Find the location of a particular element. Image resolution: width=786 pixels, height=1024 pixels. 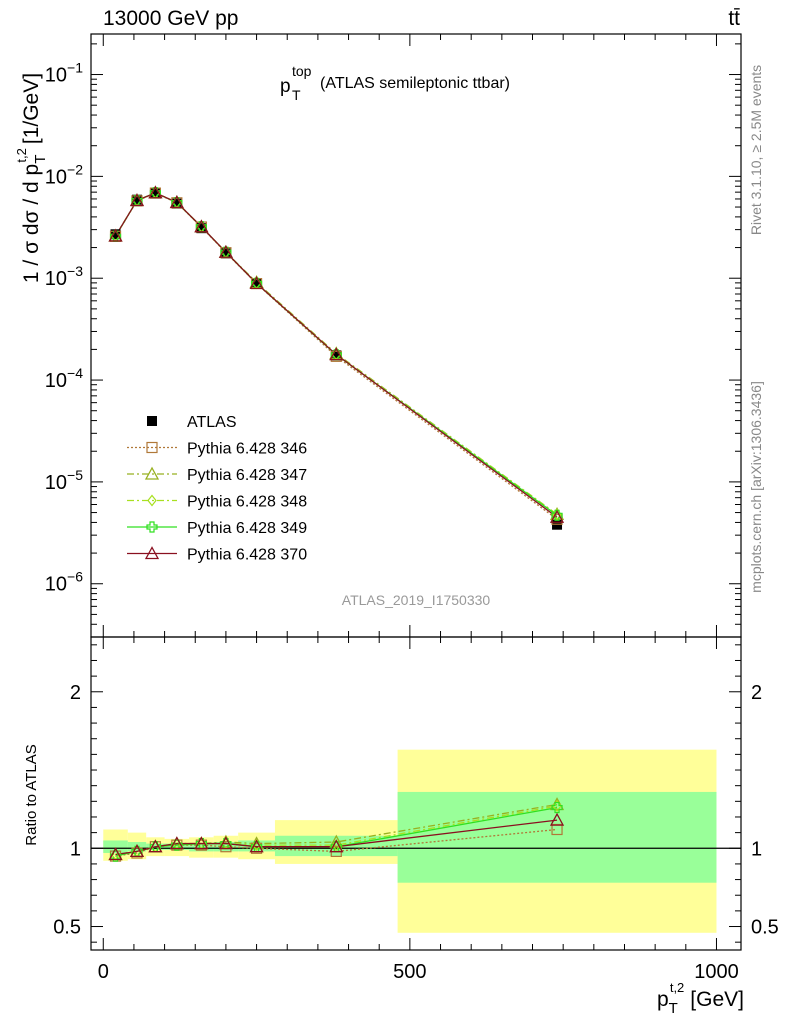

title-sub: T is located at coordinates (296, 95).